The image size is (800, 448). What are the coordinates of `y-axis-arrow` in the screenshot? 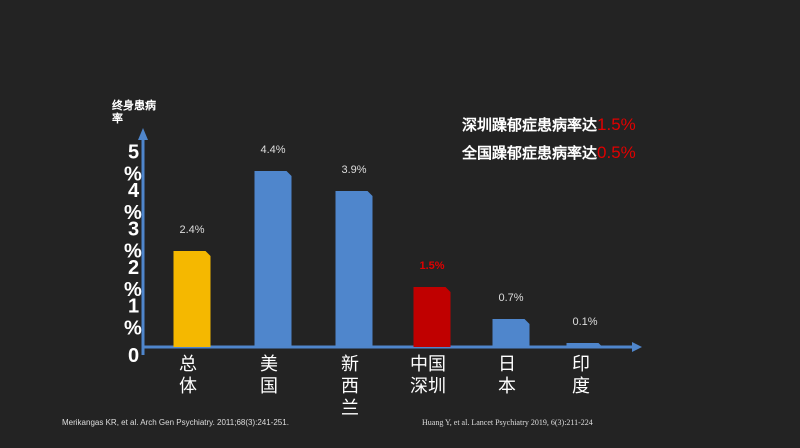 It's located at (143, 134).